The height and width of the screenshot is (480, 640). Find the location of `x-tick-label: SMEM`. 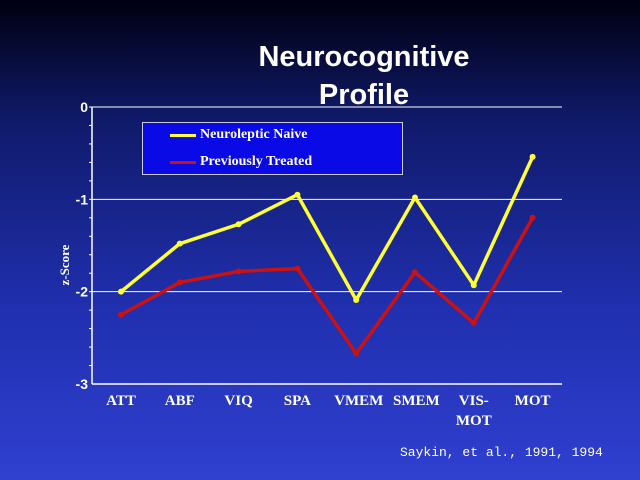

x-tick-label: SMEM is located at coordinates (416, 401).